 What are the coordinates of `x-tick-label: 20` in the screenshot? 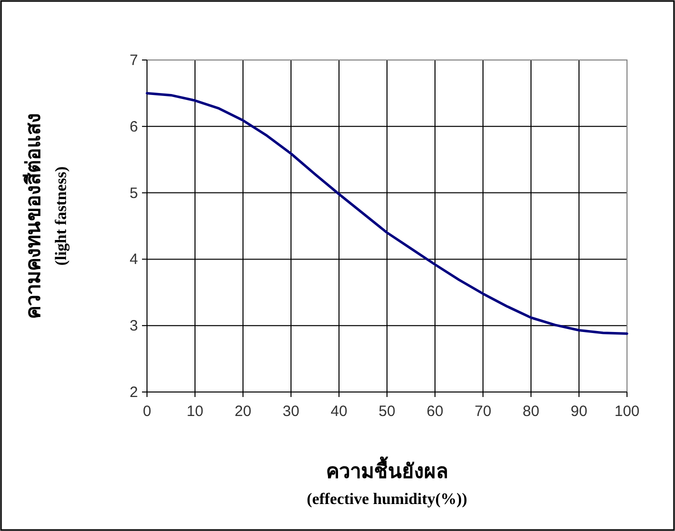 It's located at (243, 411).